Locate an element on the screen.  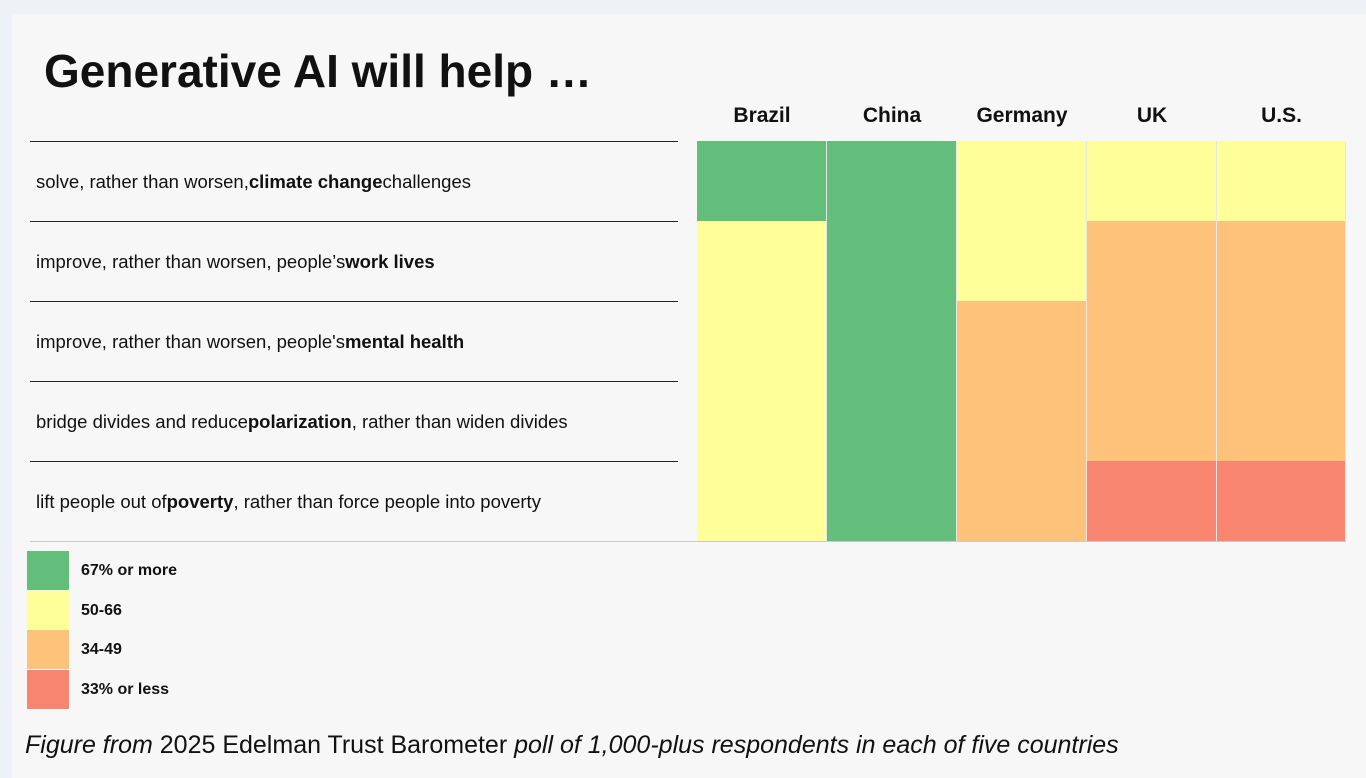
legend-label: 50-66 is located at coordinates (101, 610).